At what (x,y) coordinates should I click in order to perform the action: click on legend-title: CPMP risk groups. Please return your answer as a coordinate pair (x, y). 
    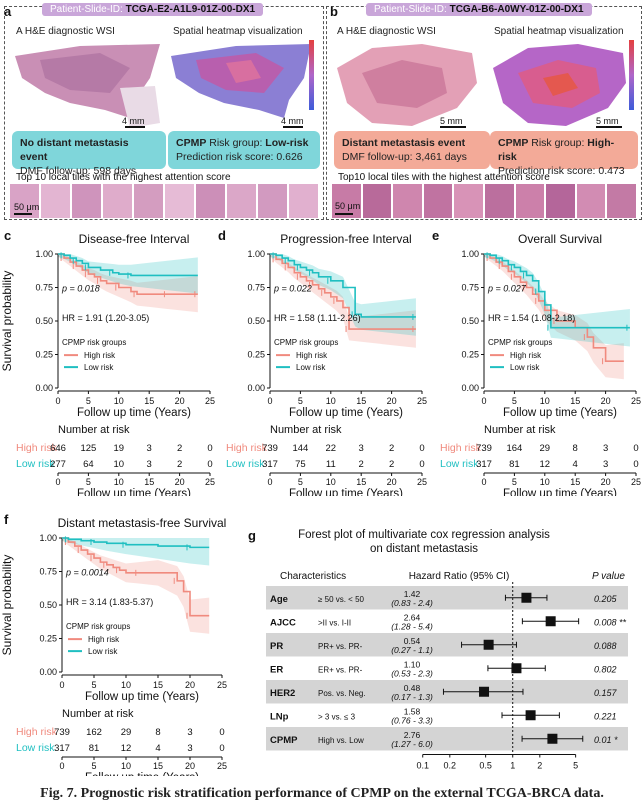
    Looking at the image, I should click on (306, 342).